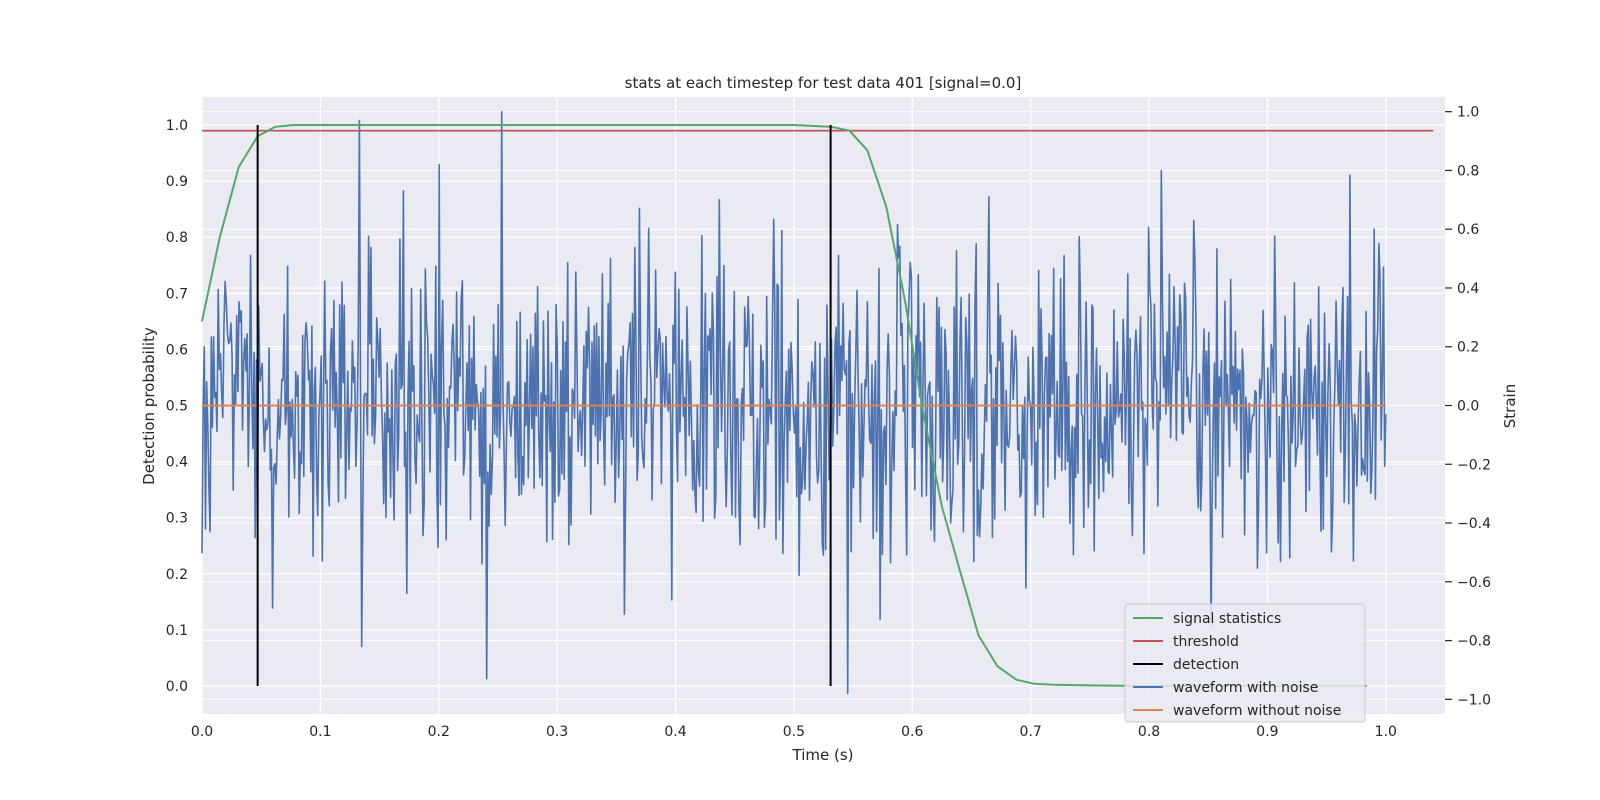  I want to click on y-axis-right-title: Strain, so click(1510, 406).